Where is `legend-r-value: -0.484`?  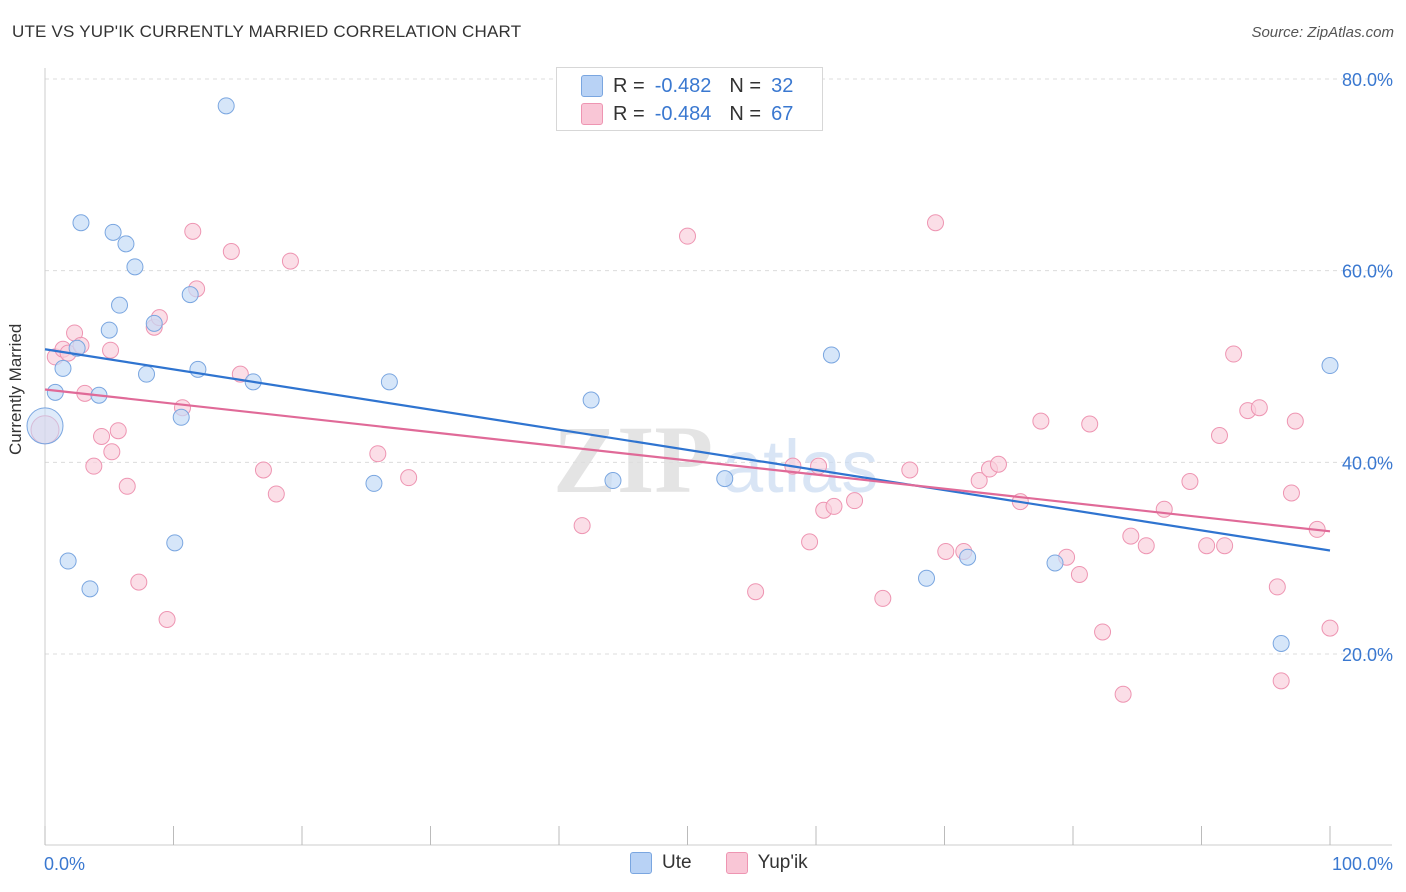 legend-r-value: -0.484 is located at coordinates (683, 113).